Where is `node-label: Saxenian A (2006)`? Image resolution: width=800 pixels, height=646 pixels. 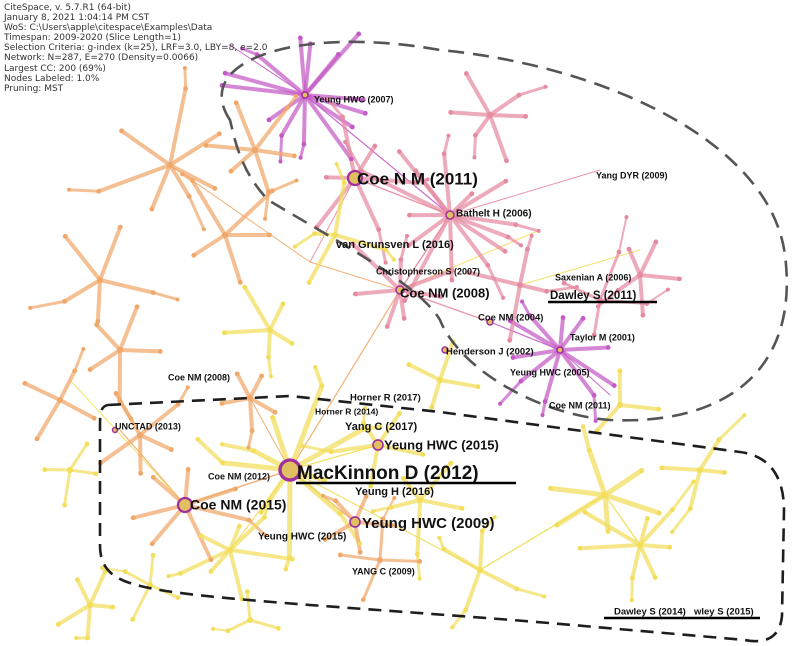 node-label: Saxenian A (2006) is located at coordinates (593, 277).